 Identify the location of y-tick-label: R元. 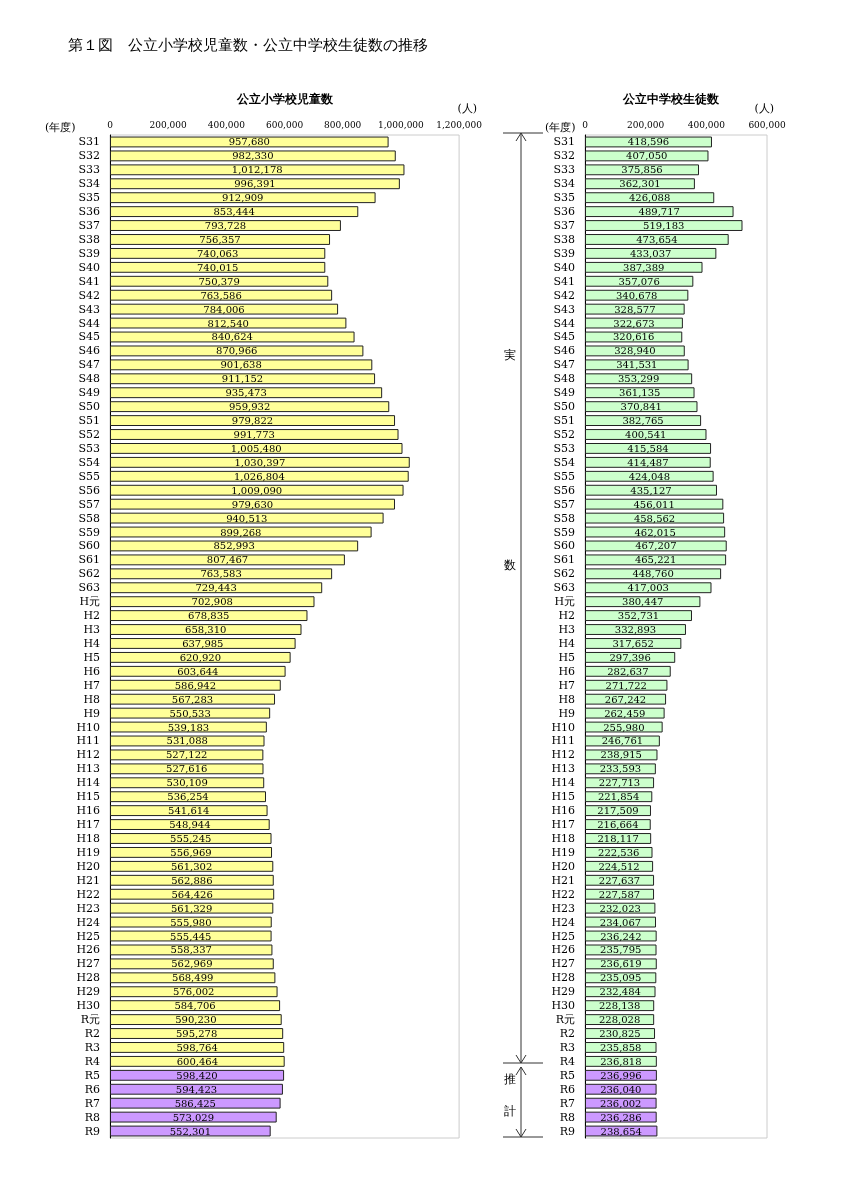
(565, 1020).